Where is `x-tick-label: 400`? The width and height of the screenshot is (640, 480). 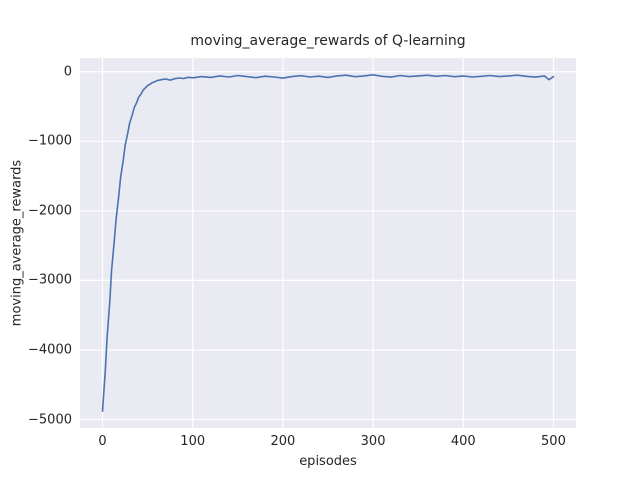
x-tick-label: 400 is located at coordinates (463, 441).